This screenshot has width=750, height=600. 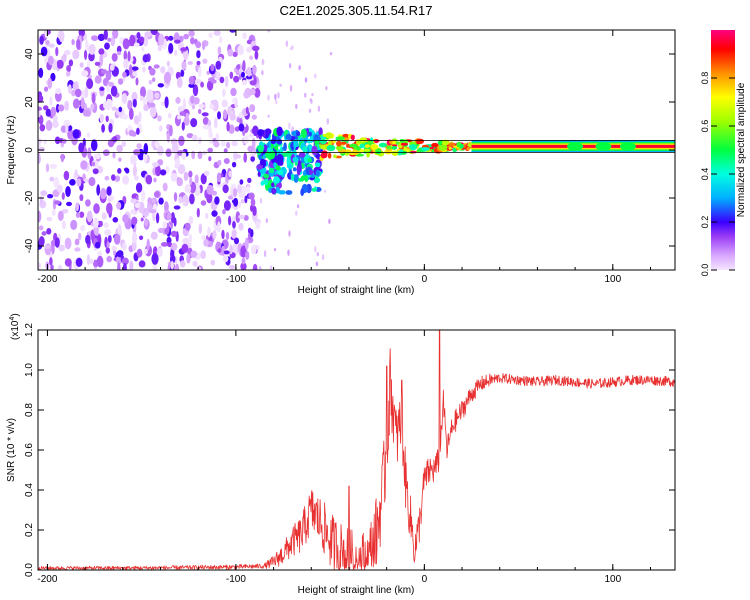 I want to click on figure-title: C2E1.2025.305.11.54.R17, so click(x=356, y=10).